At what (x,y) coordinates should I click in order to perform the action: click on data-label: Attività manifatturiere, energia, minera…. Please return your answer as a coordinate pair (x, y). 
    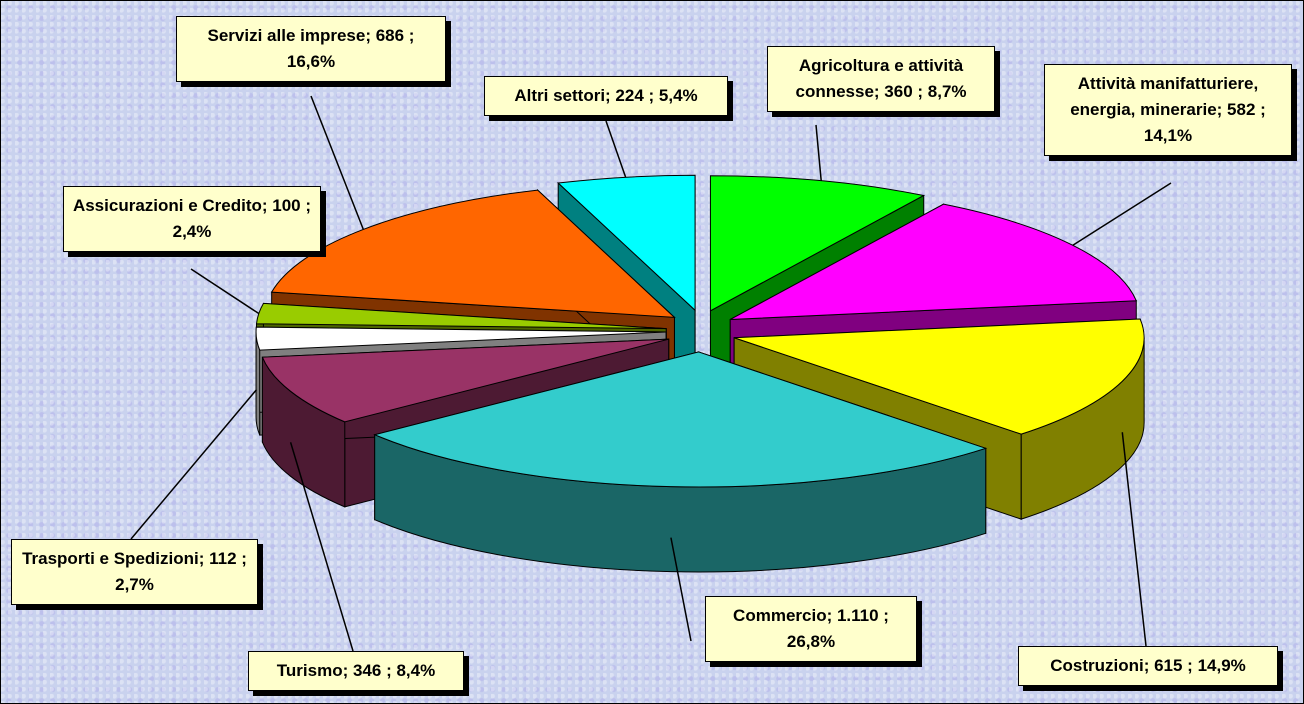
    Looking at the image, I should click on (1168, 110).